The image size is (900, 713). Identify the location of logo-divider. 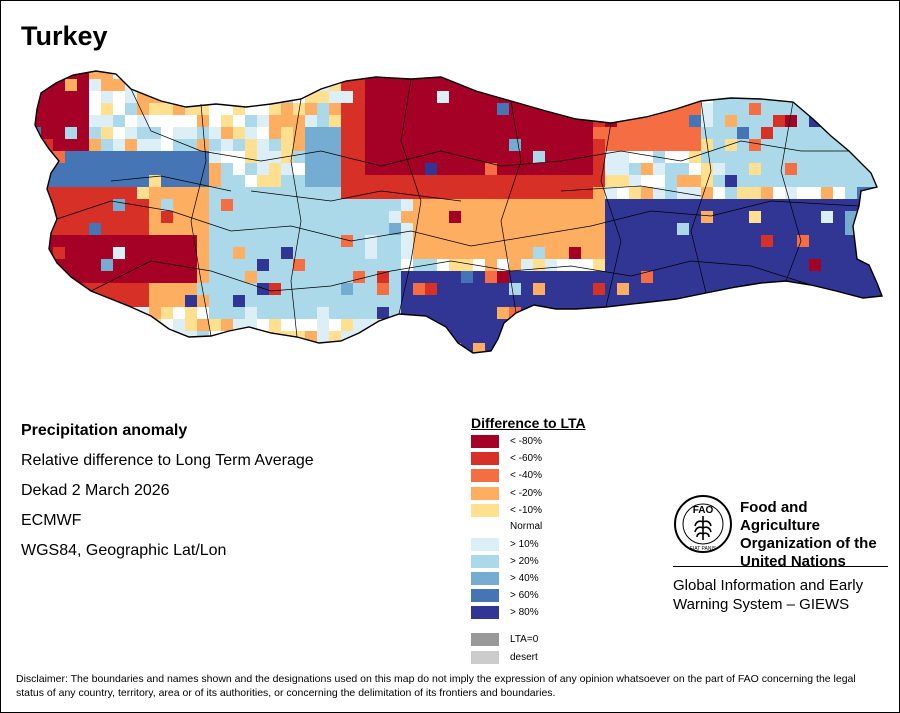
(780, 566).